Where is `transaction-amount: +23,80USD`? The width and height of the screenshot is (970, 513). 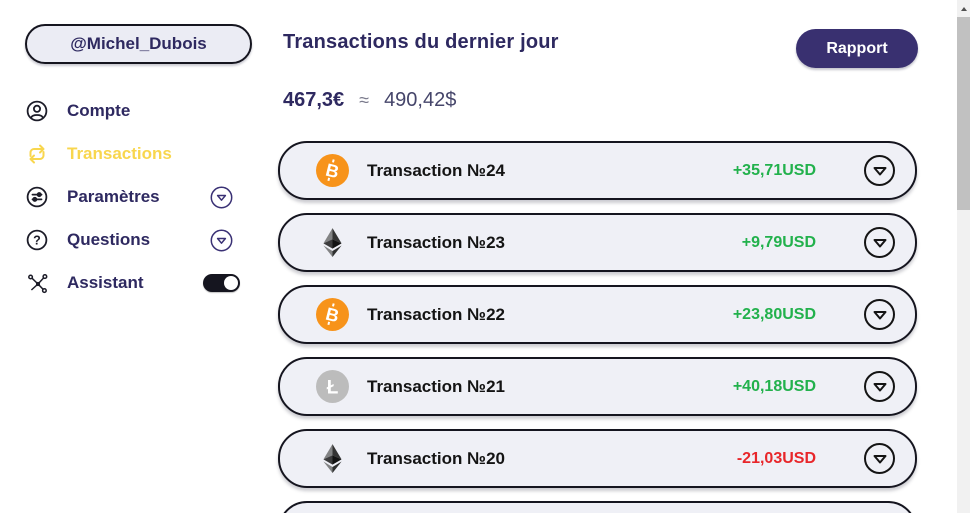
transaction-amount: +23,80USD is located at coordinates (774, 314).